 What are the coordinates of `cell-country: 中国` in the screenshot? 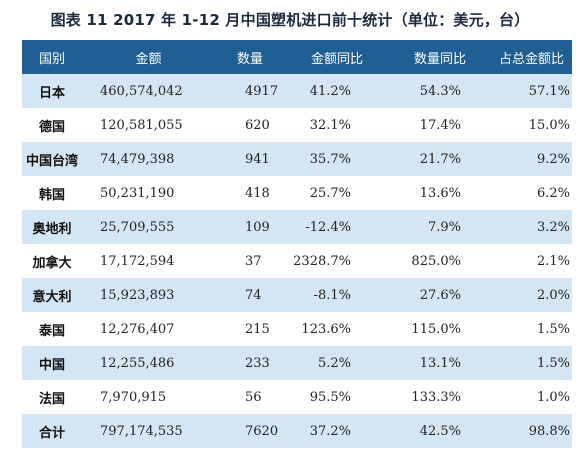 It's located at (51, 365).